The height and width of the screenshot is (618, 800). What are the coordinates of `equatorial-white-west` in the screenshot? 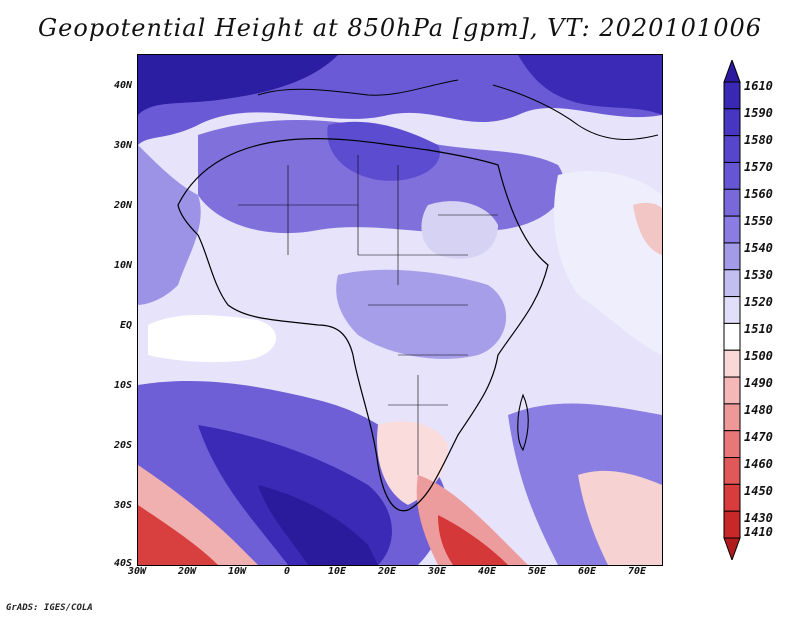 It's located at (212, 339).